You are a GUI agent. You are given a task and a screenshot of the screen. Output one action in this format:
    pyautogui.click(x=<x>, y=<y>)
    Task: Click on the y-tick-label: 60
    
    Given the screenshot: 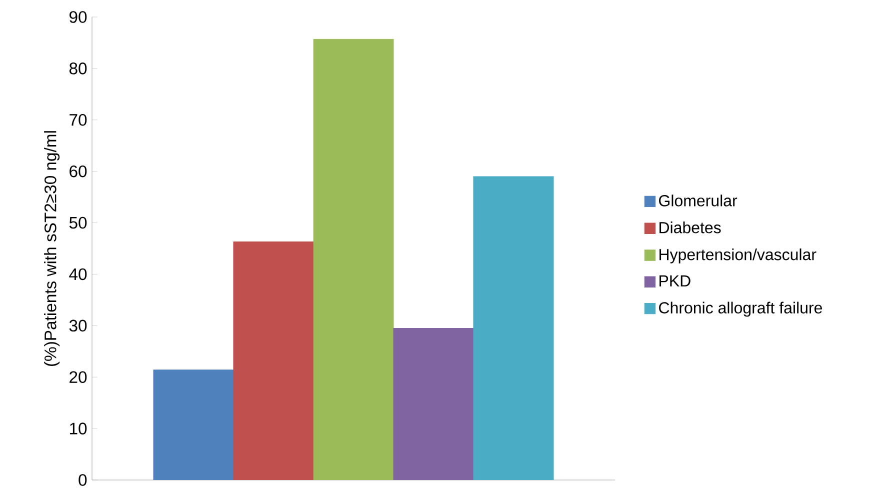 What is the action you would take?
    pyautogui.click(x=78, y=171)
    